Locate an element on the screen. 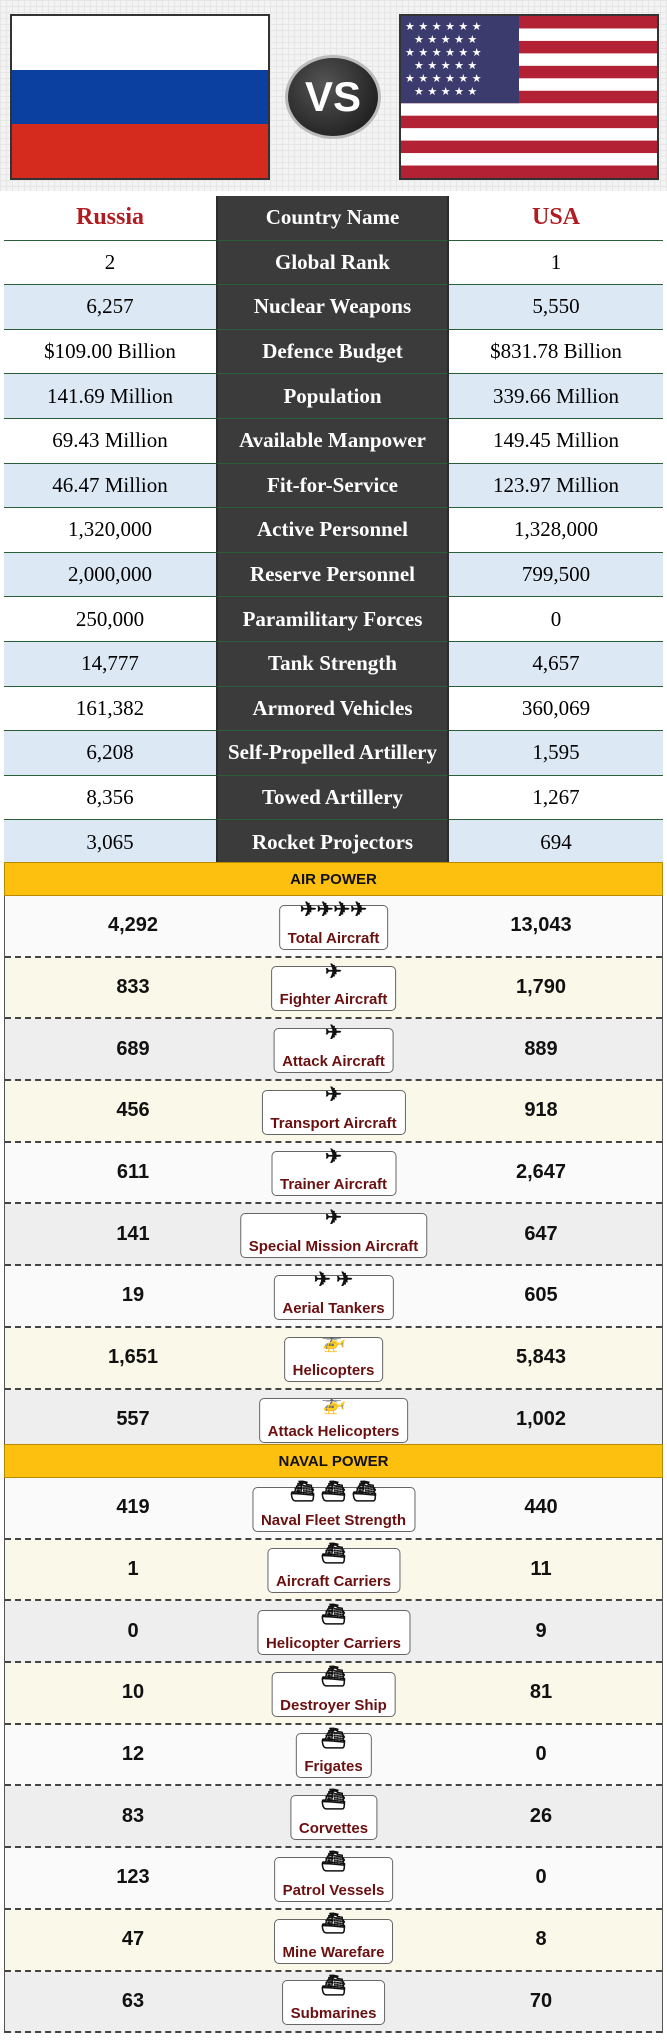 The image size is (667, 2044). stat-value-russia: 161,382 is located at coordinates (110, 709).